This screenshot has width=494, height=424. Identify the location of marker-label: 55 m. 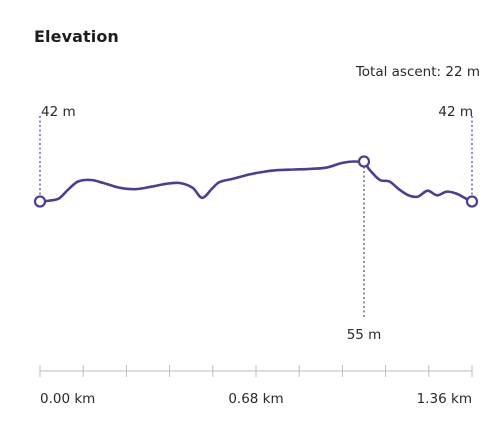
(364, 335).